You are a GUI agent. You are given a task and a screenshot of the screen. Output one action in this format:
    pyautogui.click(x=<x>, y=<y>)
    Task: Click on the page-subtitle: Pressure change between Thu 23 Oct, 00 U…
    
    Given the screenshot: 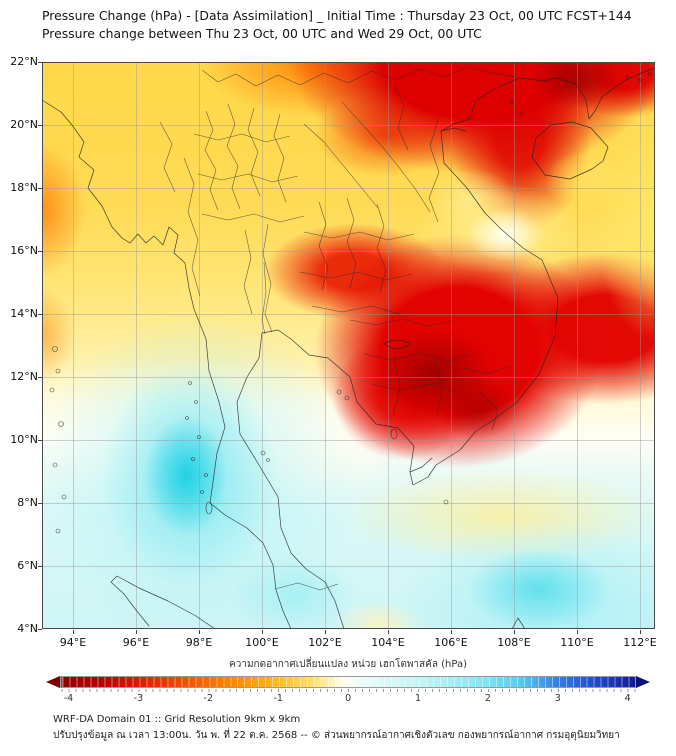 What is the action you would take?
    pyautogui.click(x=262, y=33)
    